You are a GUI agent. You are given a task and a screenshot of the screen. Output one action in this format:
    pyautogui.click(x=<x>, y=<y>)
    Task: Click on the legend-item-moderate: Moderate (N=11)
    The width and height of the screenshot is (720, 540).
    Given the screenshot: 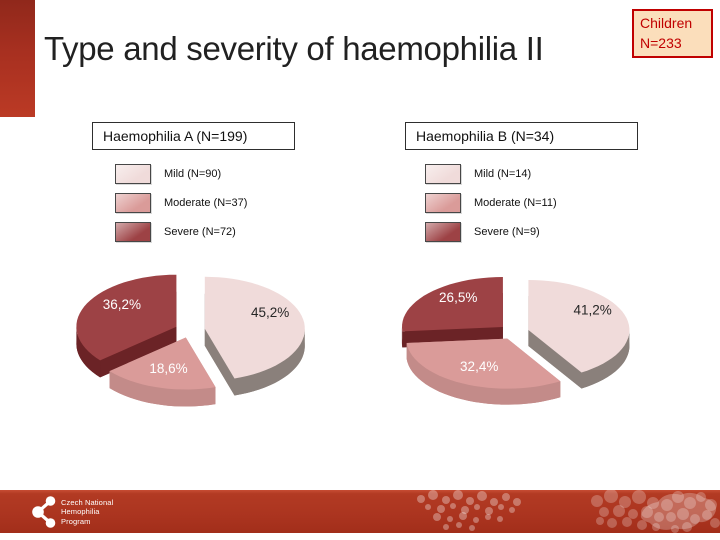 What is the action you would take?
    pyautogui.click(x=531, y=202)
    